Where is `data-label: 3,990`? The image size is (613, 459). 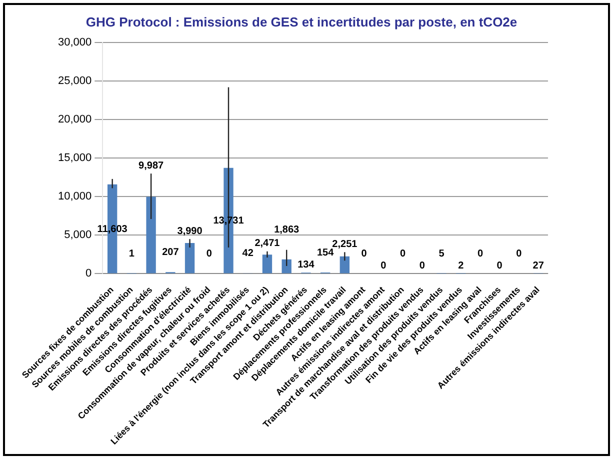 data-label: 3,990 is located at coordinates (190, 231).